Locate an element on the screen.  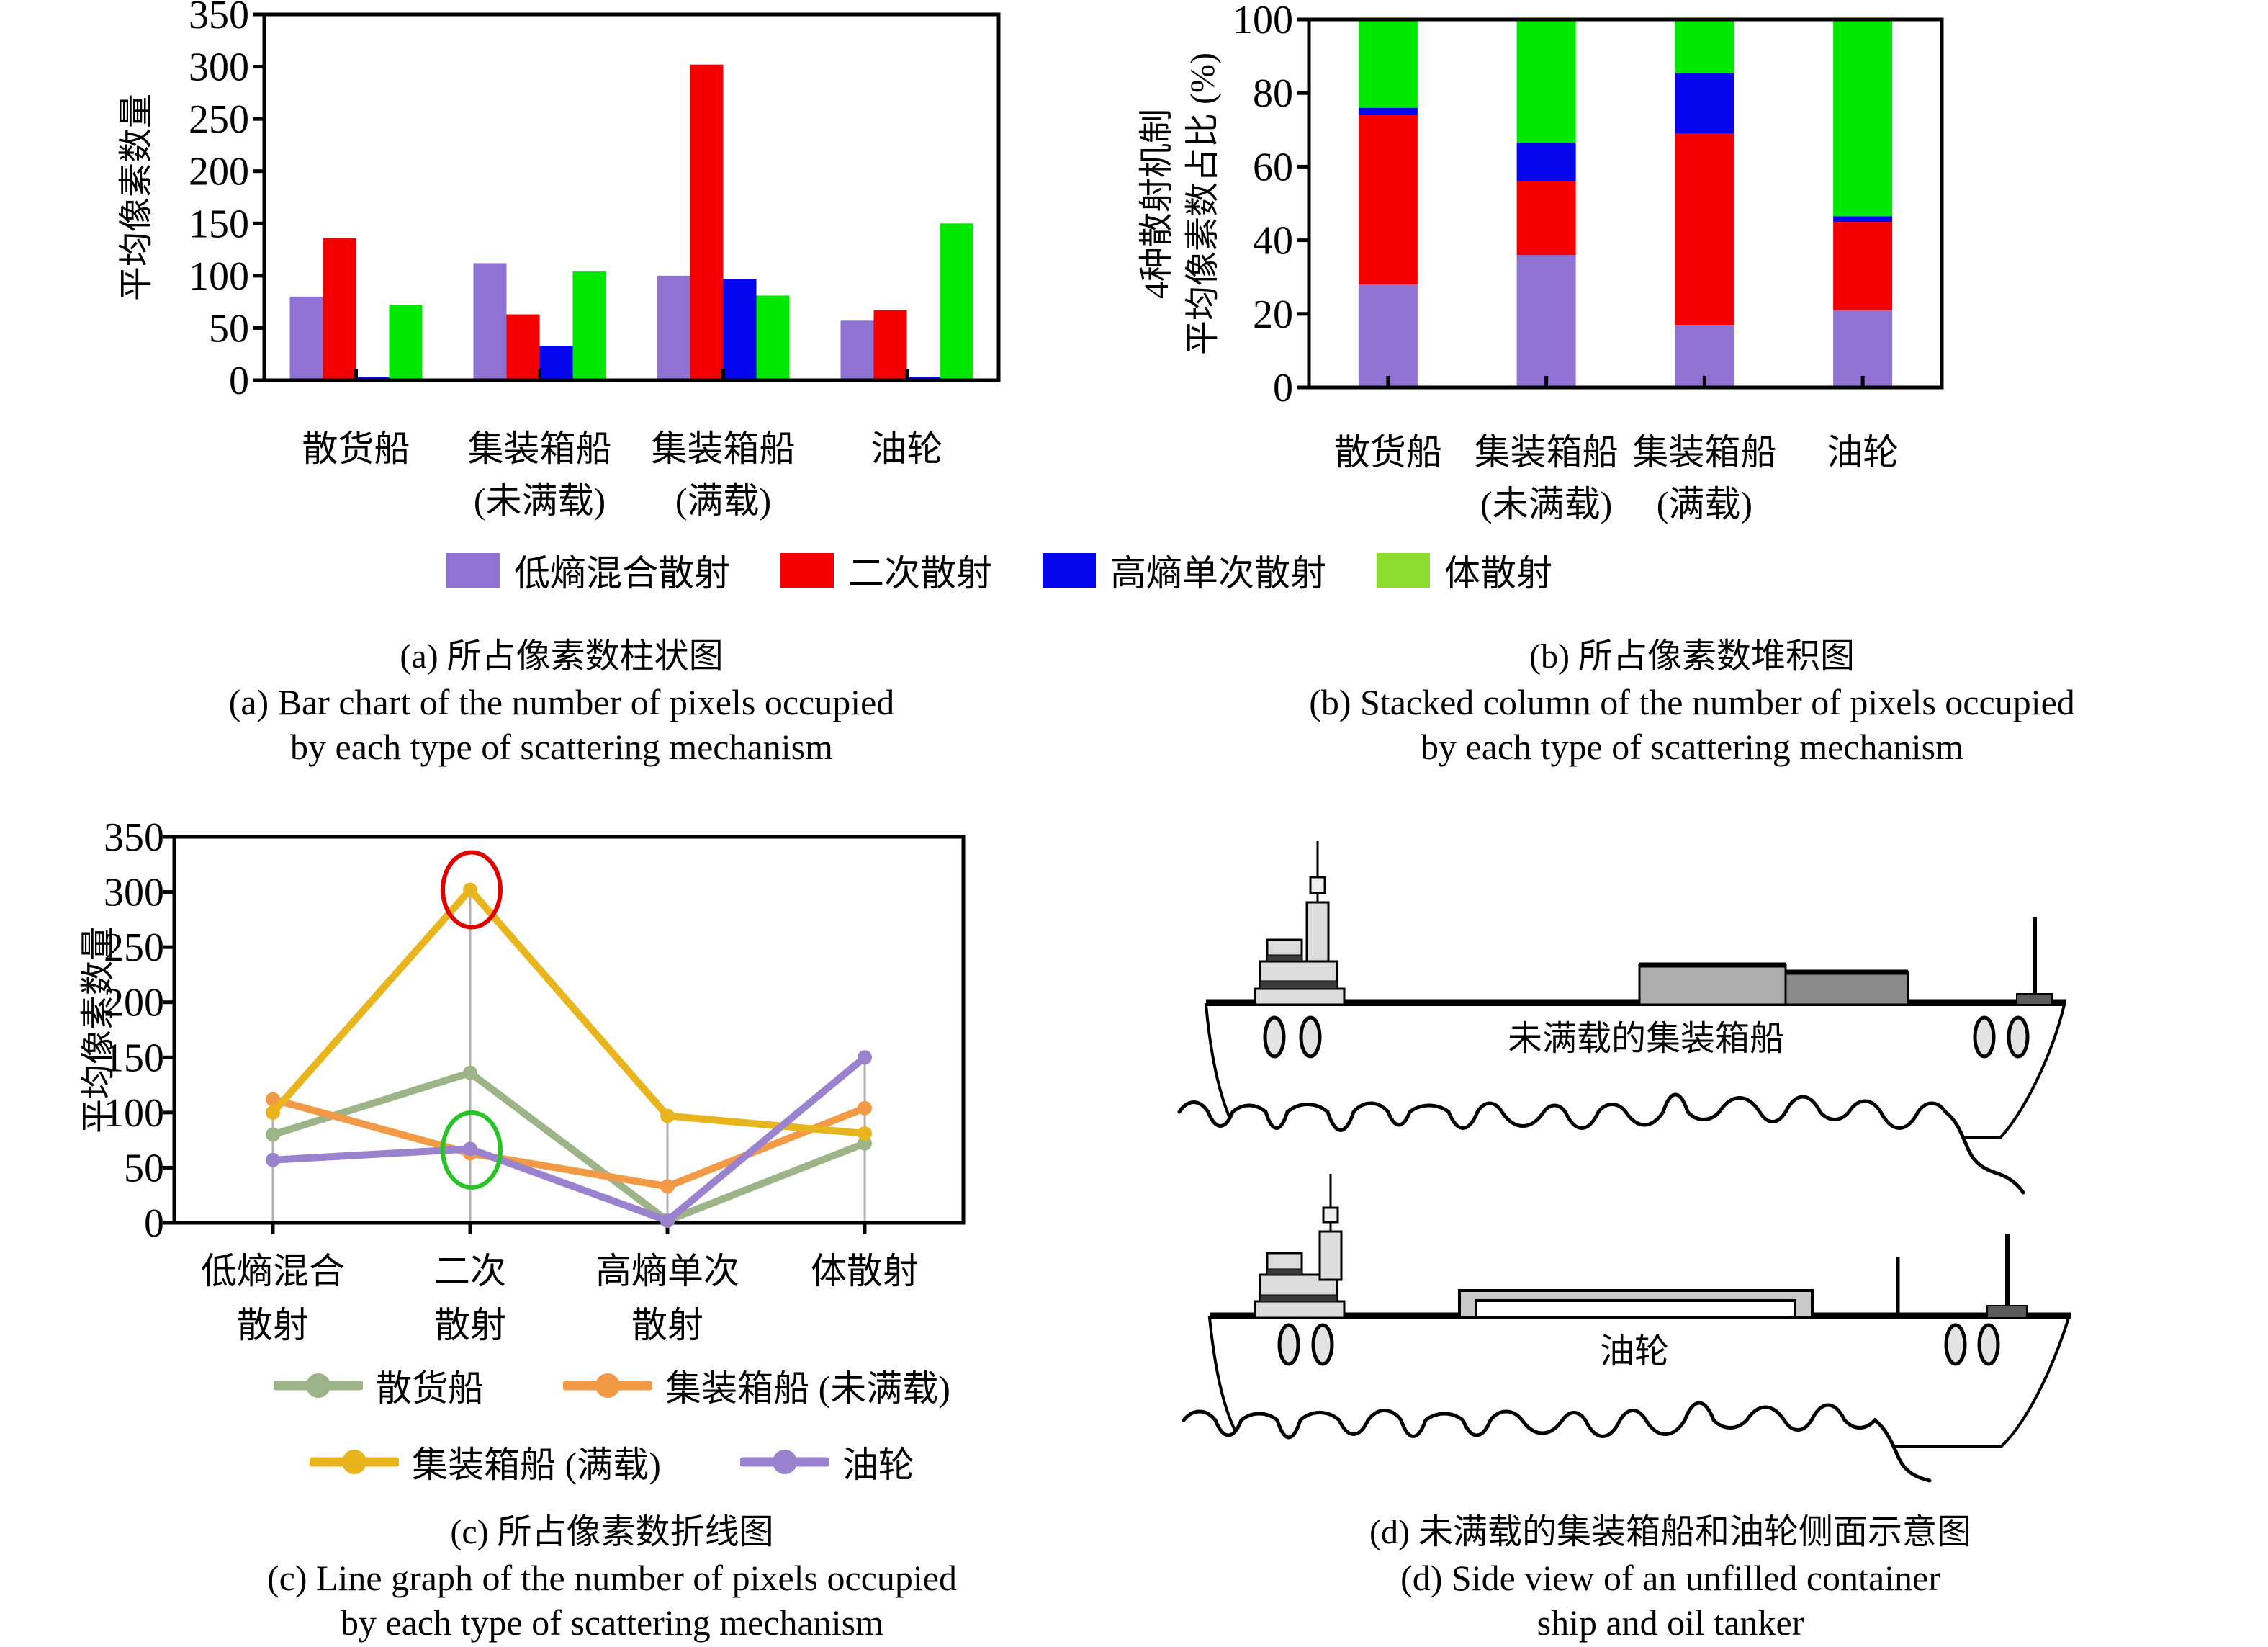
caption-d-zh: (d) 未满载的集装箱船和油轮侧面示意图 is located at coordinates (1670, 1532).